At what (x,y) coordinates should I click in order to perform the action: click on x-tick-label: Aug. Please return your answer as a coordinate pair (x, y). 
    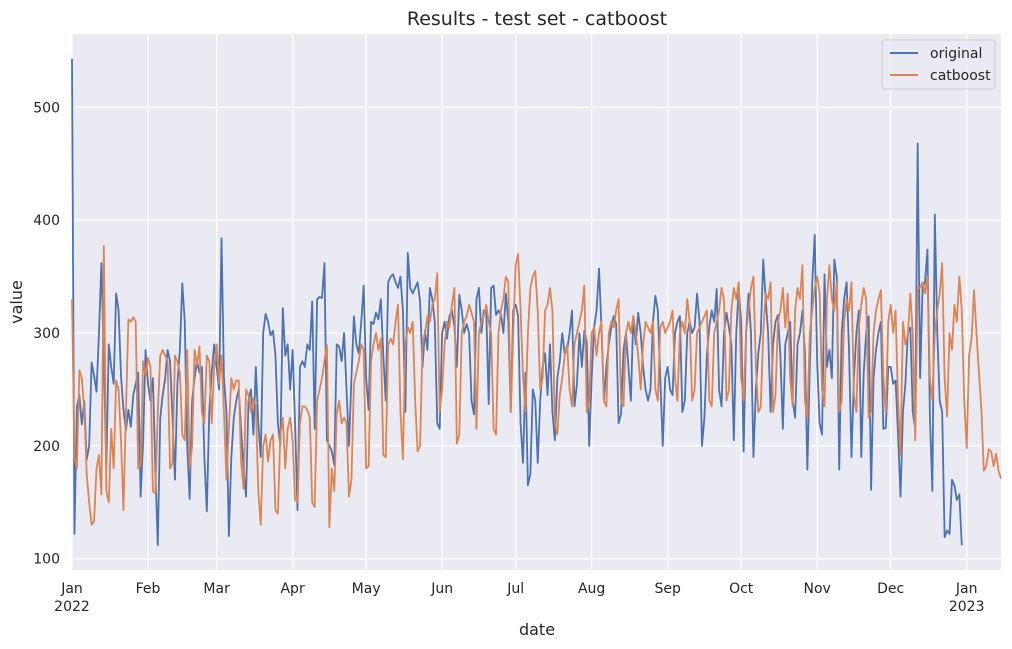
    Looking at the image, I should click on (591, 589).